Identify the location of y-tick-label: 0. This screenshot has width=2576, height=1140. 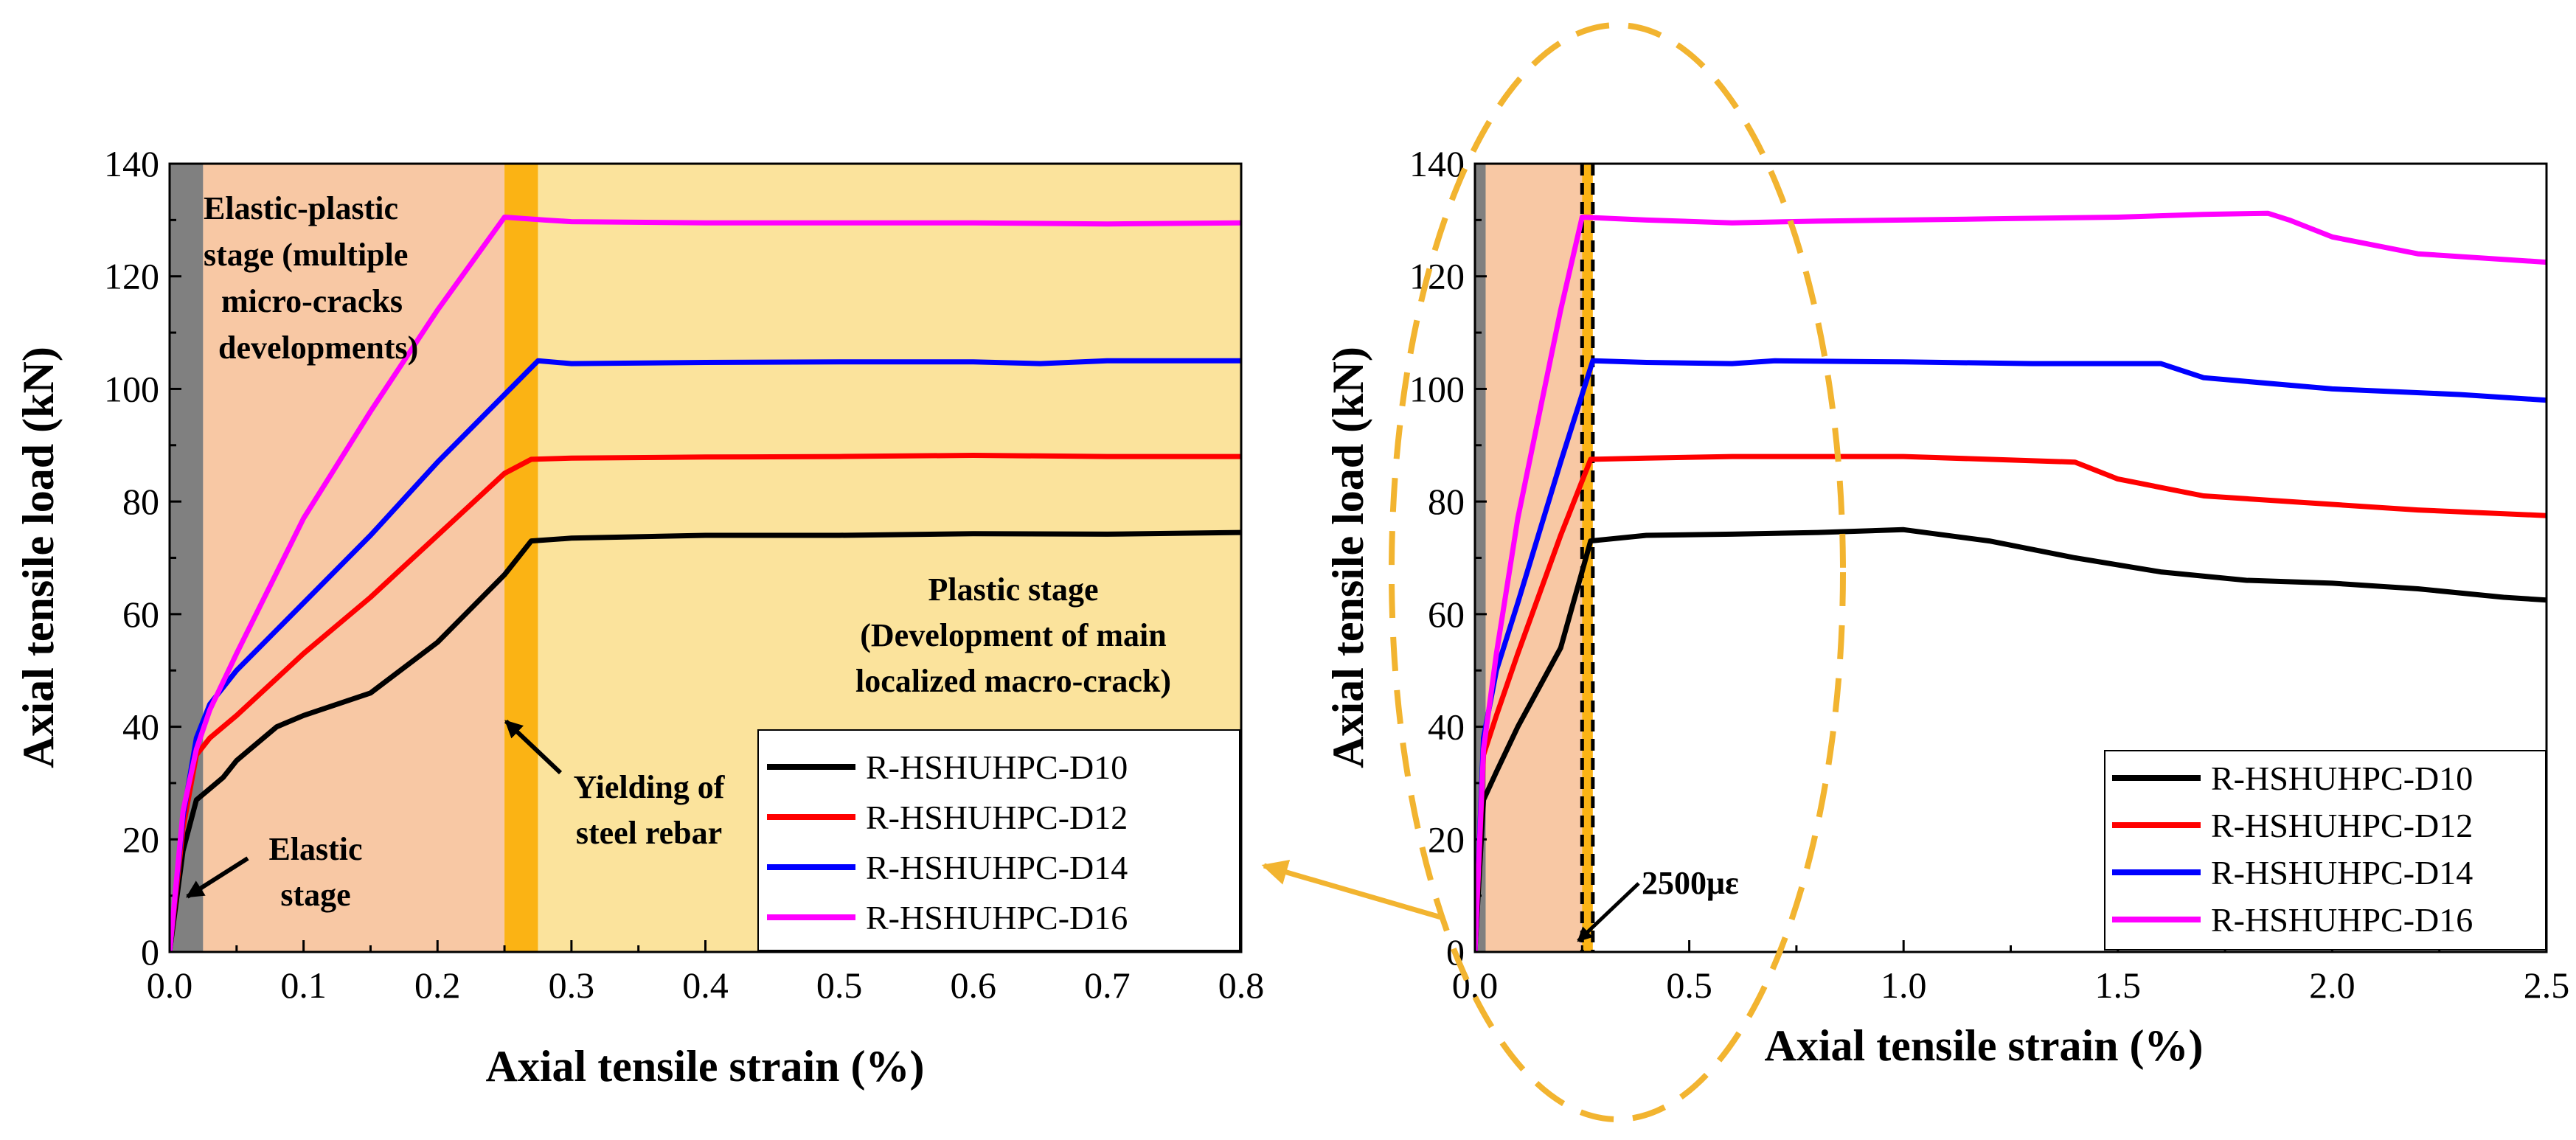
(150, 952).